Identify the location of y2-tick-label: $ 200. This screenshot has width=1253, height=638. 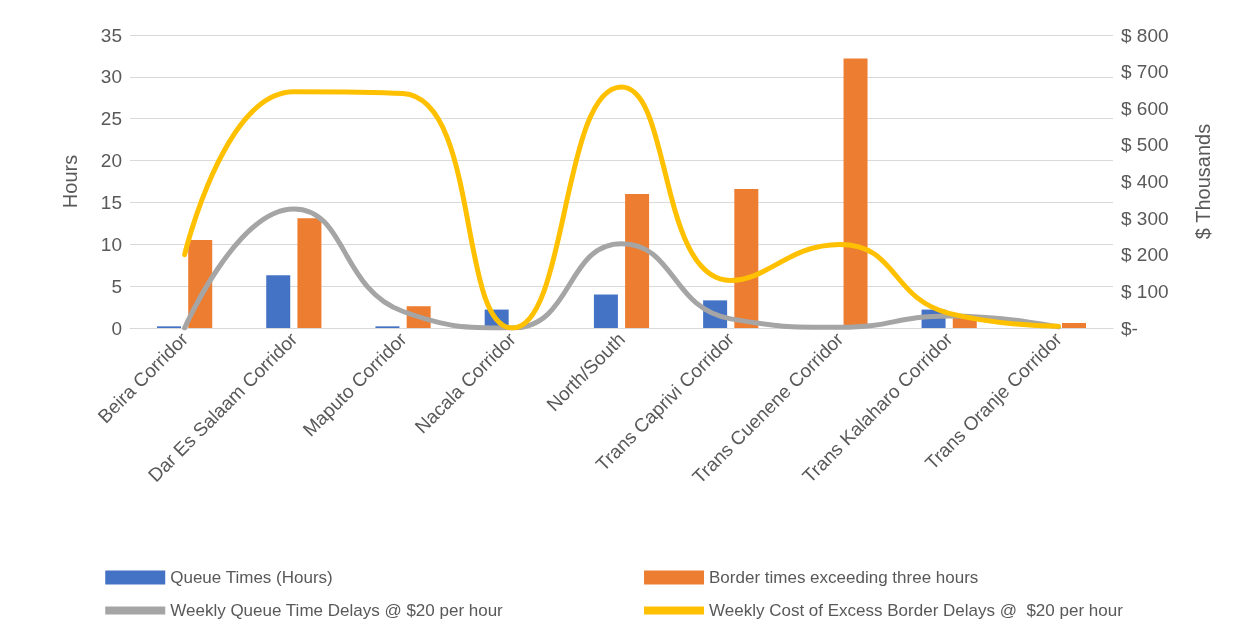
(1145, 255).